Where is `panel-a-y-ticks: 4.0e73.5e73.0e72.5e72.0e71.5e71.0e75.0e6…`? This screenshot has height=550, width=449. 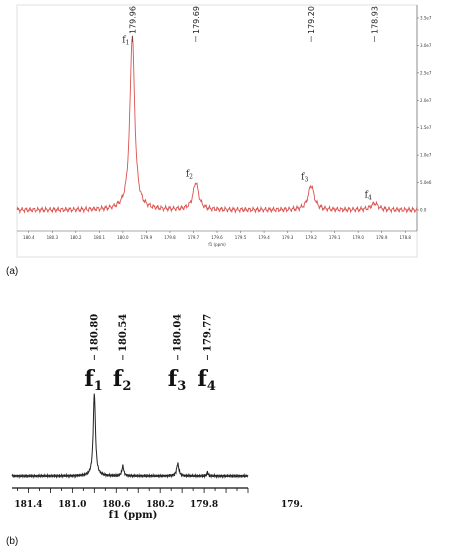 panel-a-y-ticks: 4.0e73.5e73.0e72.5e72.0e71.5e71.0e75.0e6… is located at coordinates (424, 114).